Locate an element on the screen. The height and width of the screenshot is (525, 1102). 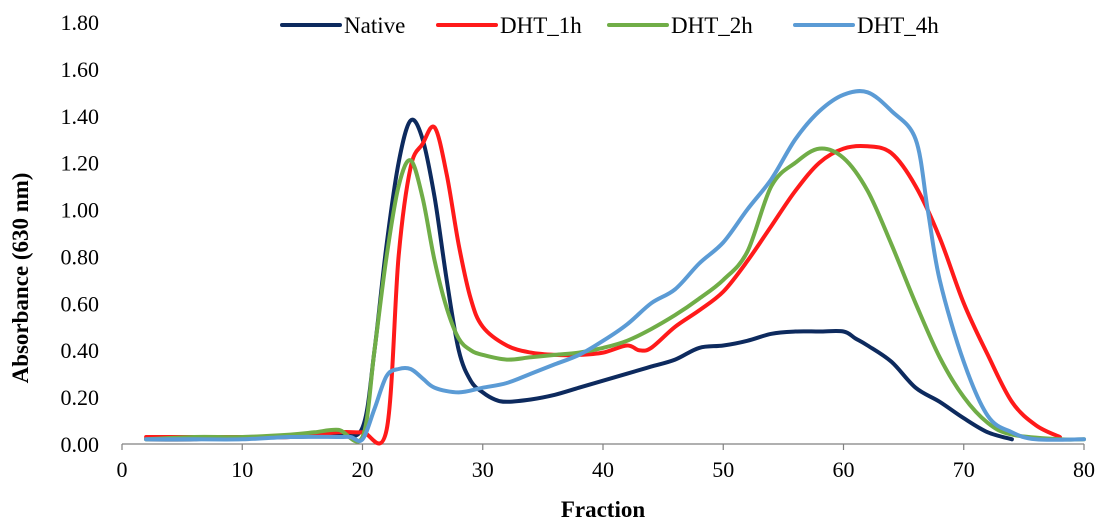
y-tick-label: 0.60 is located at coordinates (80, 303).